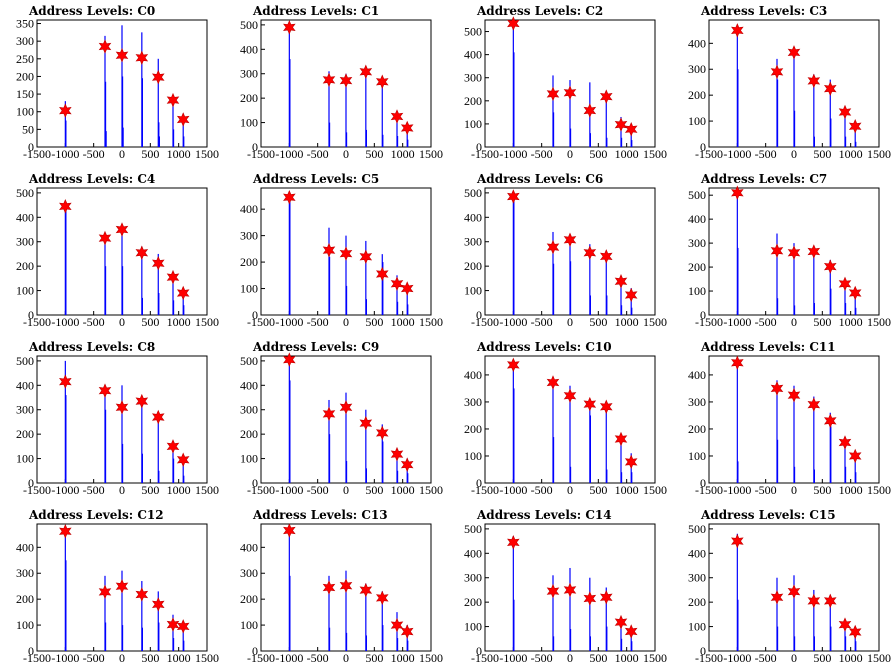 This screenshot has width=896, height=672. What do you see at coordinates (179, 490) in the screenshot?
I see `x-tick-label: 1000` at bounding box center [179, 490].